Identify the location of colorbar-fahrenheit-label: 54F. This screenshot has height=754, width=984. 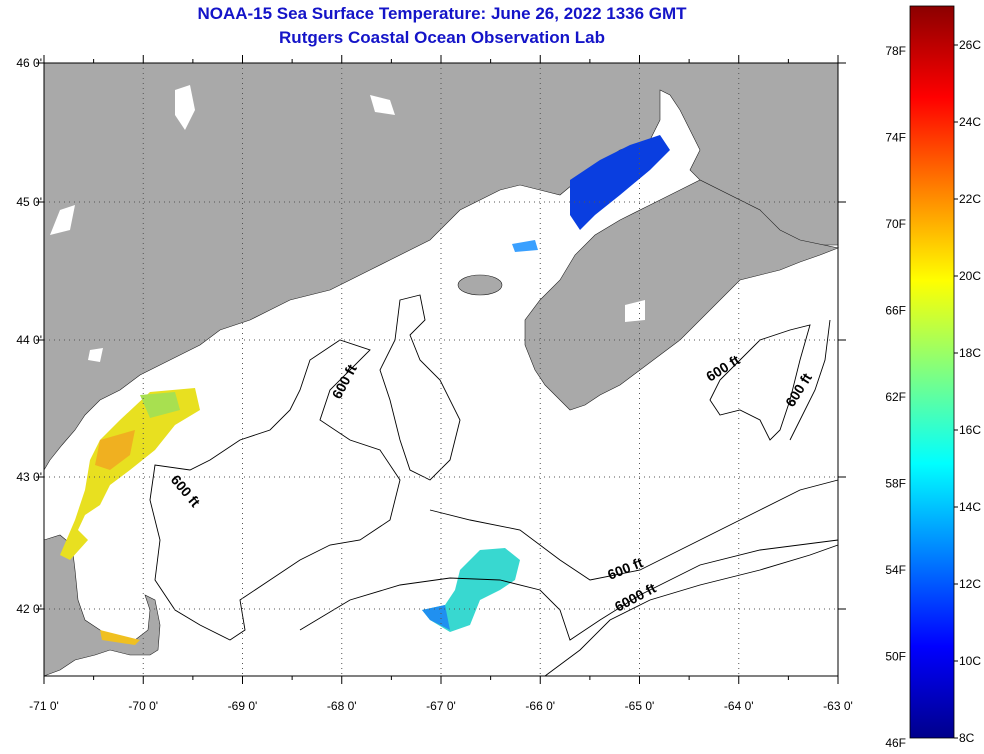
(895, 570).